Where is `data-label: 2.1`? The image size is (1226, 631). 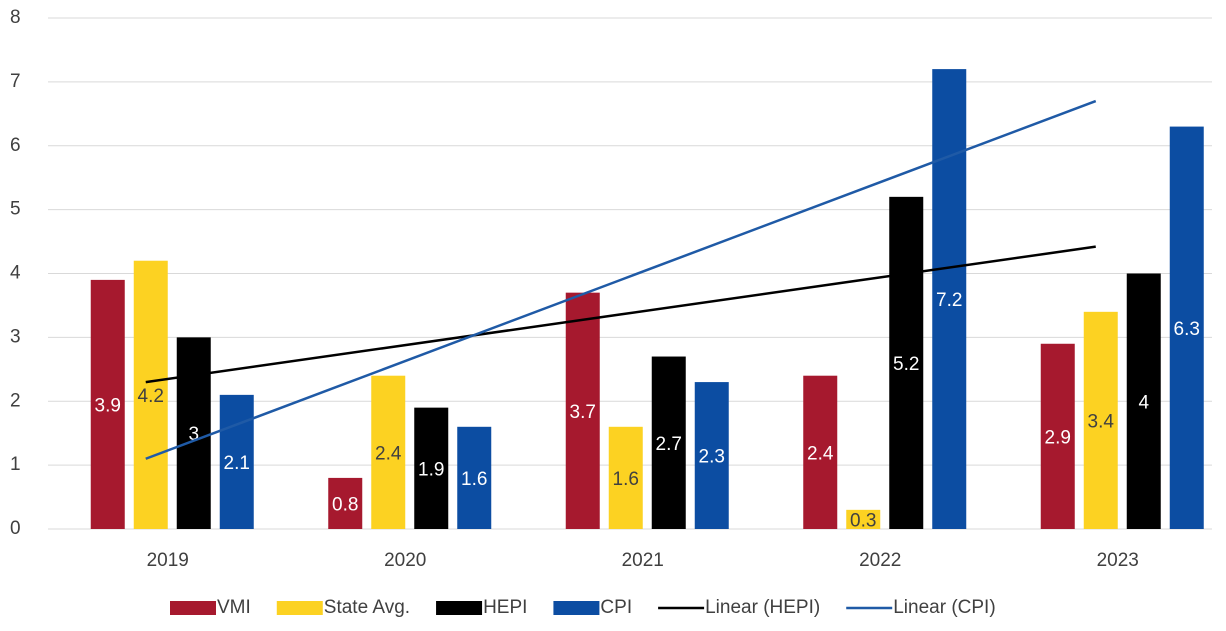 data-label: 2.1 is located at coordinates (237, 463).